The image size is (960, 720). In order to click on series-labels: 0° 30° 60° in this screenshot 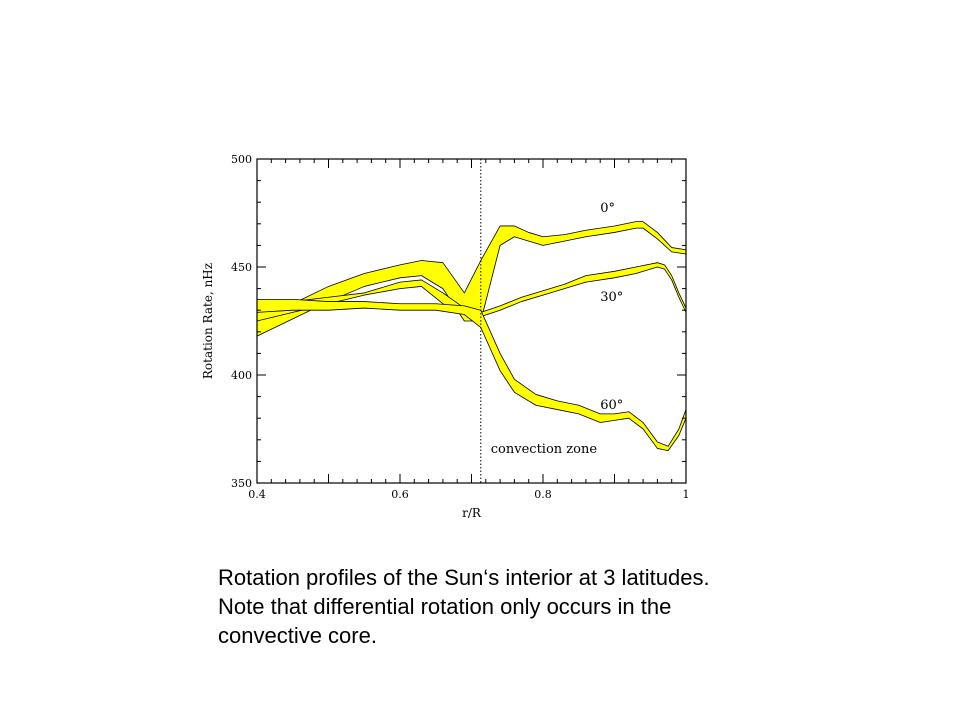, I will do `click(611, 307)`.